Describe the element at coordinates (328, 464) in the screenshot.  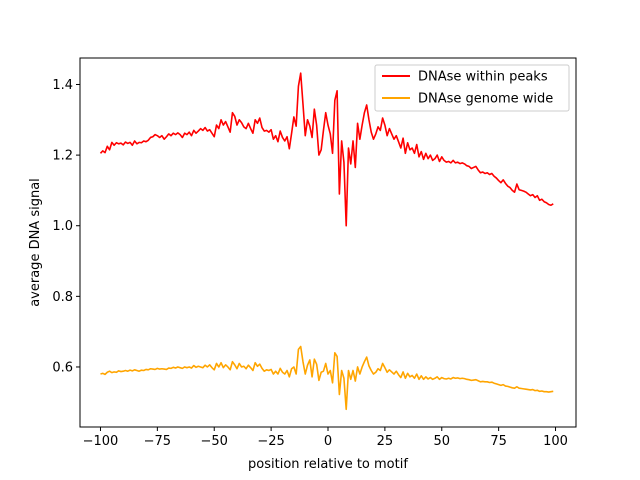
I see `x-axis-label: position relative to motif` at that location.